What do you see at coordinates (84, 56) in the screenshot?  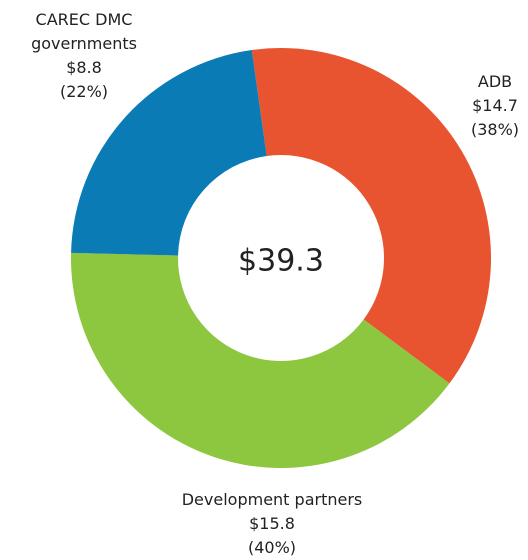 I see `slice-label: CAREC DMC governments $8.8 (22%)` at bounding box center [84, 56].